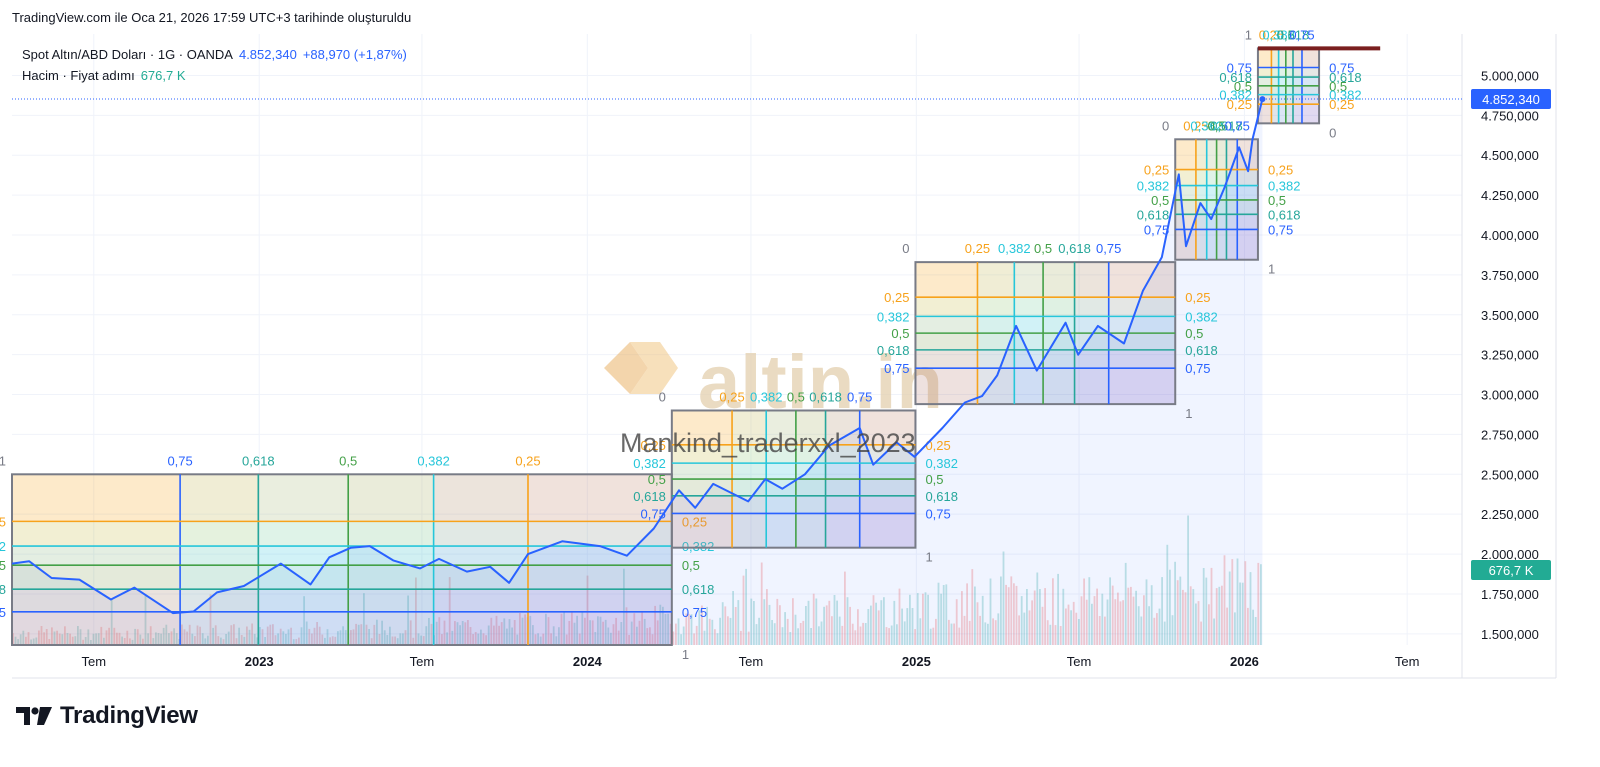 Image resolution: width=1600 pixels, height=767 pixels. What do you see at coordinates (751, 661) in the screenshot?
I see `x-axis: Tem 2023 Tem 2024 Tem 2025 Tem 2026 Tem` at bounding box center [751, 661].